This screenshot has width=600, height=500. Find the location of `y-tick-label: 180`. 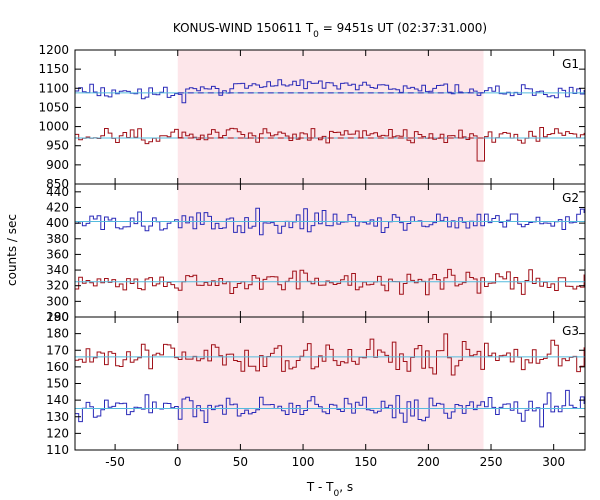

y-tick-label: 180 is located at coordinates (57, 334).